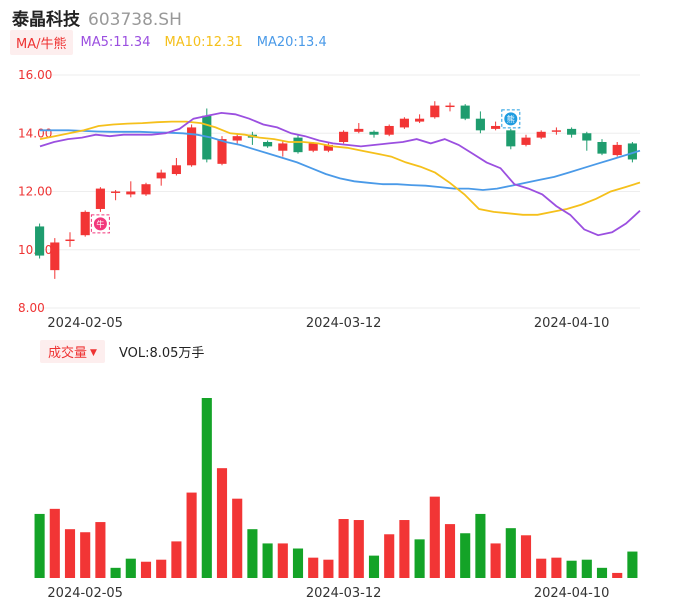 Image resolution: width=686 pixels, height=606 pixels. What do you see at coordinates (68, 353) in the screenshot?
I see `volume-type-label: 成交量` at bounding box center [68, 353].